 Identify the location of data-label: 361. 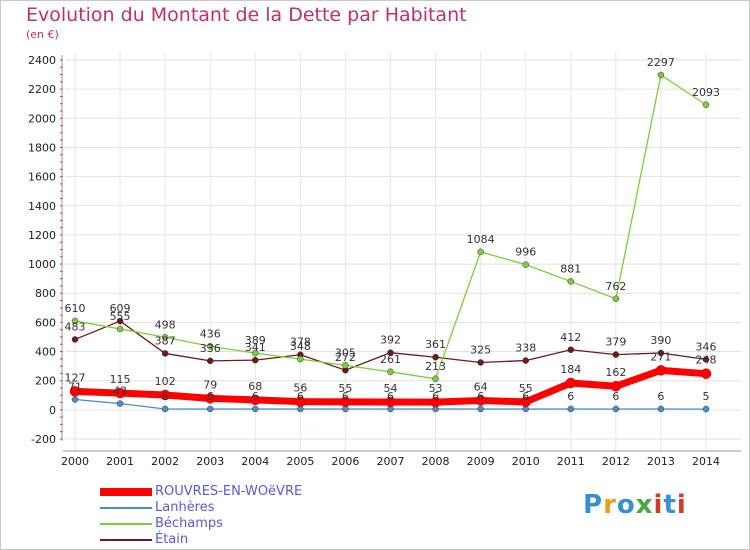
(435, 344).